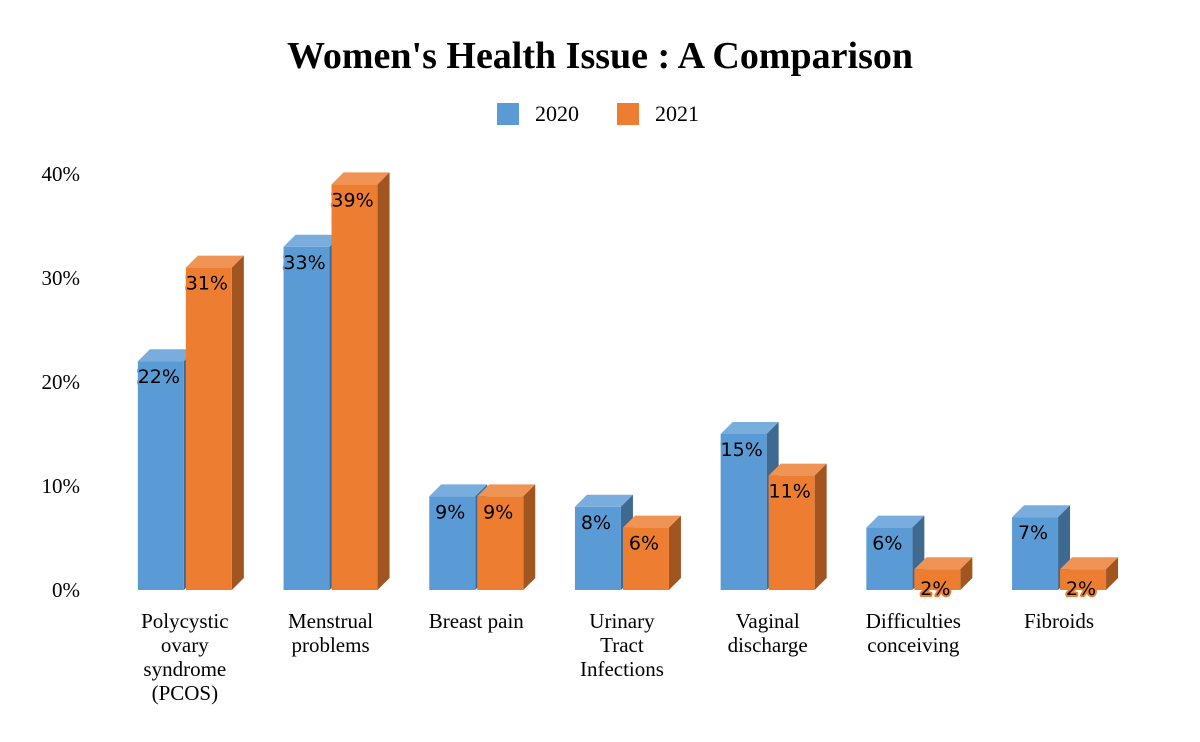 The height and width of the screenshot is (742, 1200). What do you see at coordinates (557, 113) in the screenshot?
I see `legend-label-2020: 2020` at bounding box center [557, 113].